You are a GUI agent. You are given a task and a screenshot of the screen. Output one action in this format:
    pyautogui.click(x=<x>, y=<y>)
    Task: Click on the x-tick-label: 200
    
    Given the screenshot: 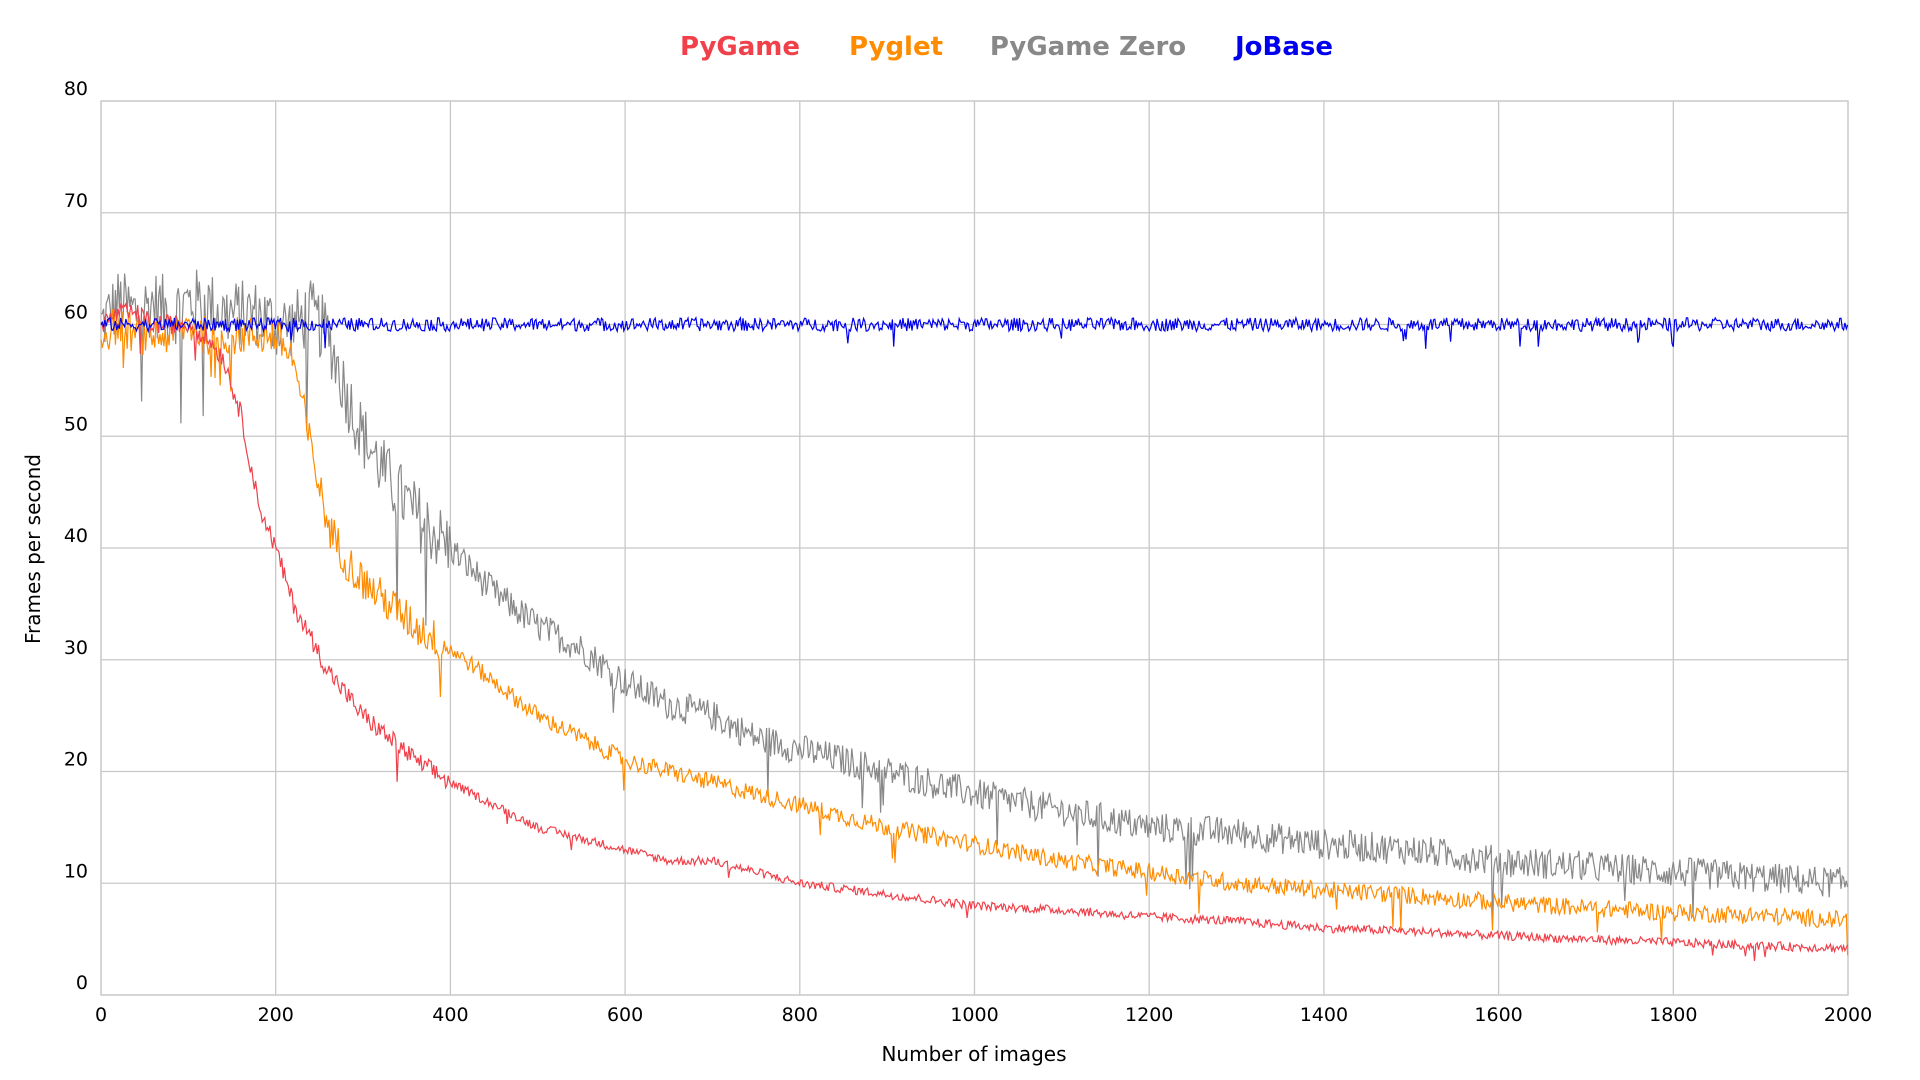 What is the action you would take?
    pyautogui.click(x=276, y=1015)
    